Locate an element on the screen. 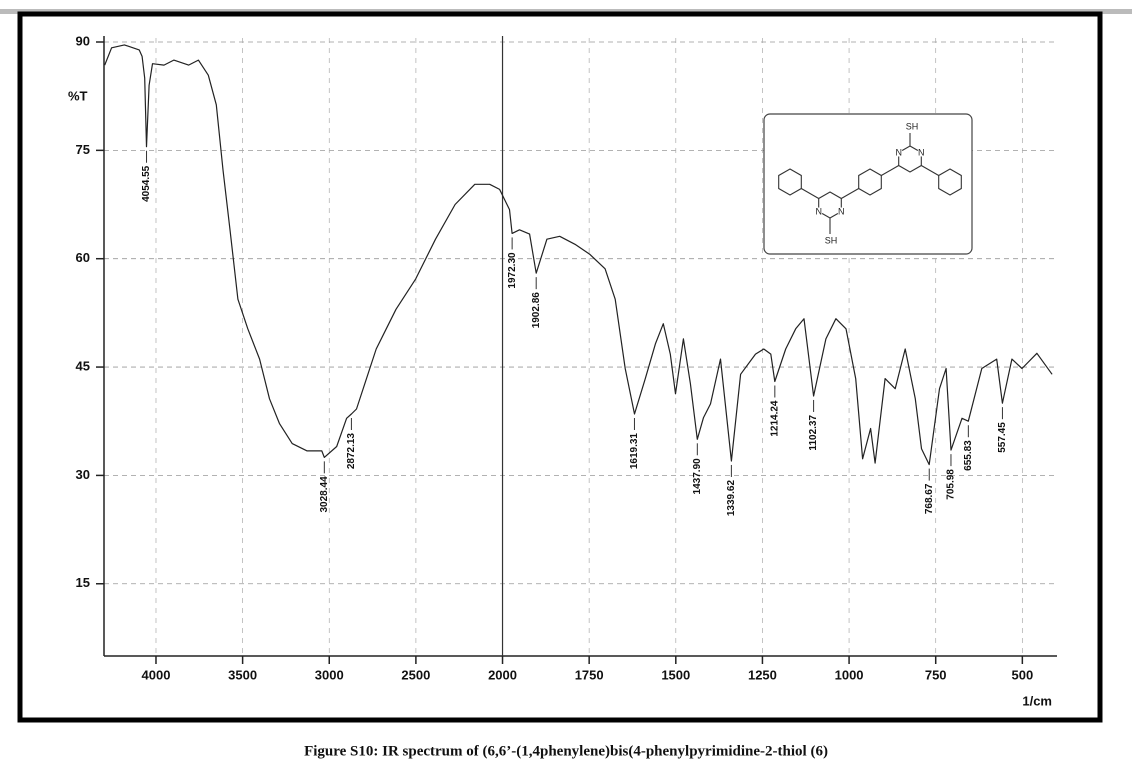  x-tick-label: 1500 is located at coordinates (675, 674).